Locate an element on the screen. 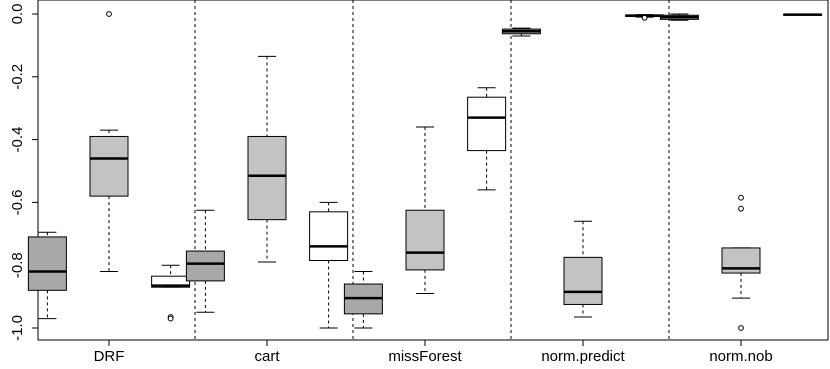  y-tick-label: -0.6 is located at coordinates (17, 202).